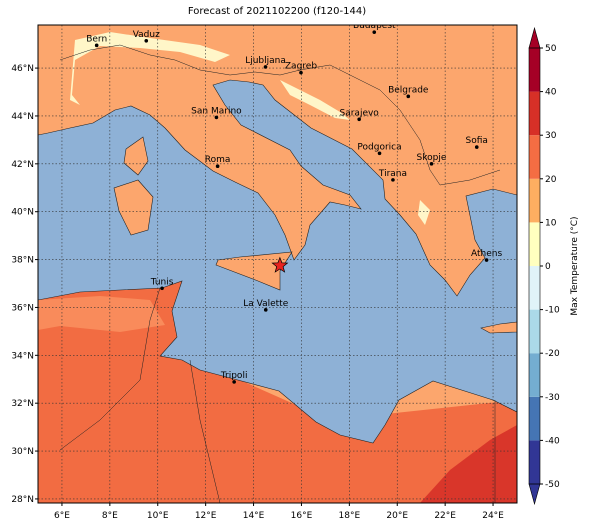 The image size is (592, 529). I want to click on city-label: Tripoli, so click(234, 376).